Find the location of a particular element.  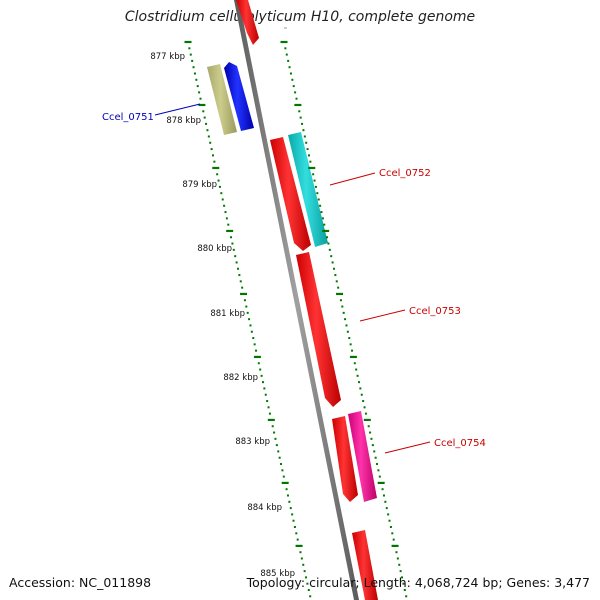

gene-label-ccel-0752: Ccel_0752 is located at coordinates (405, 173).